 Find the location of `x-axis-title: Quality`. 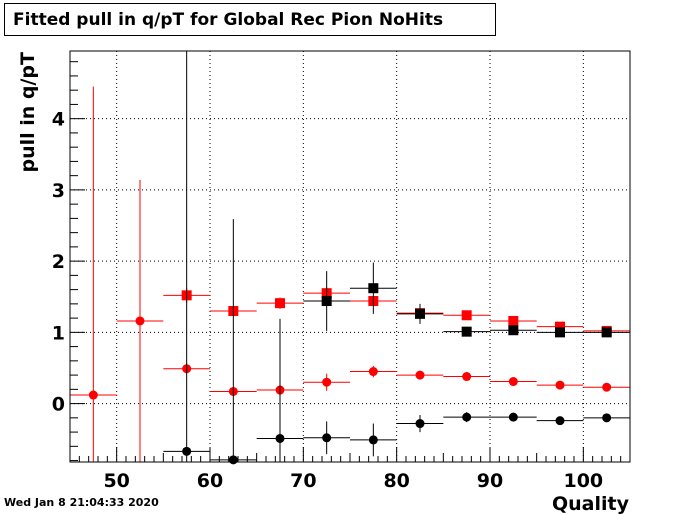

x-axis-title: Quality is located at coordinates (591, 503).